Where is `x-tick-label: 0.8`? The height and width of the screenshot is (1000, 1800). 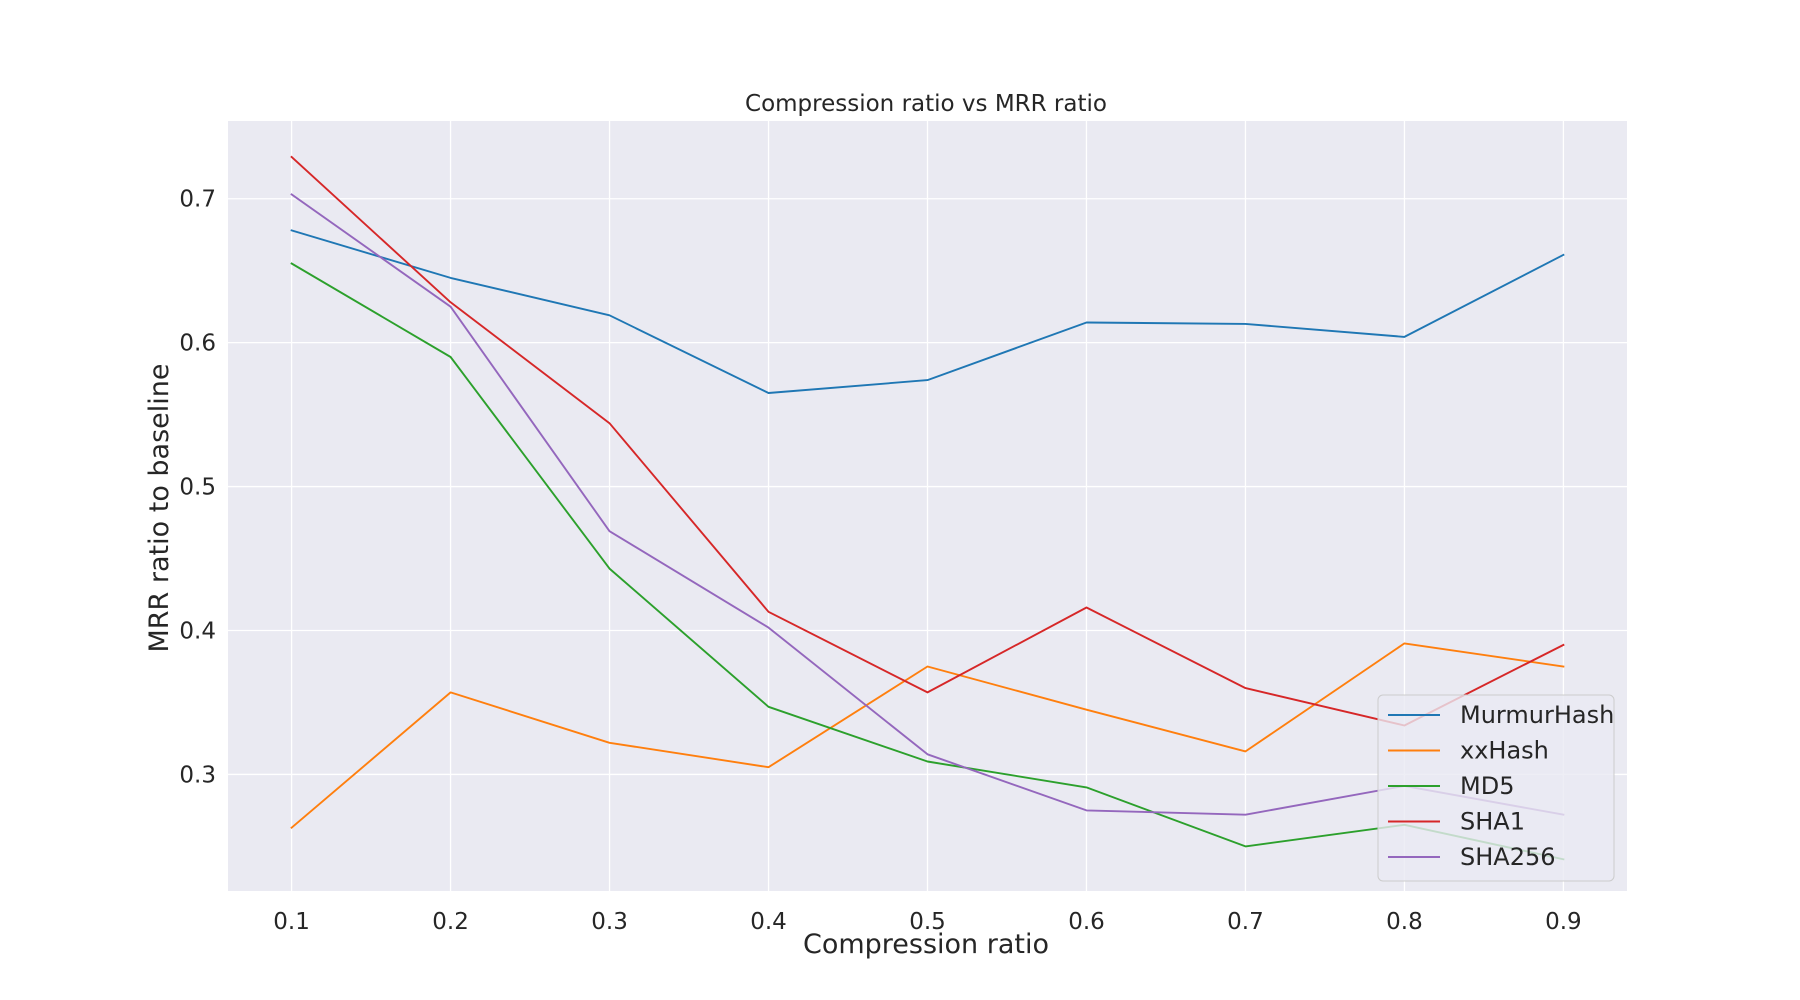
x-tick-label: 0.8 is located at coordinates (1404, 922).